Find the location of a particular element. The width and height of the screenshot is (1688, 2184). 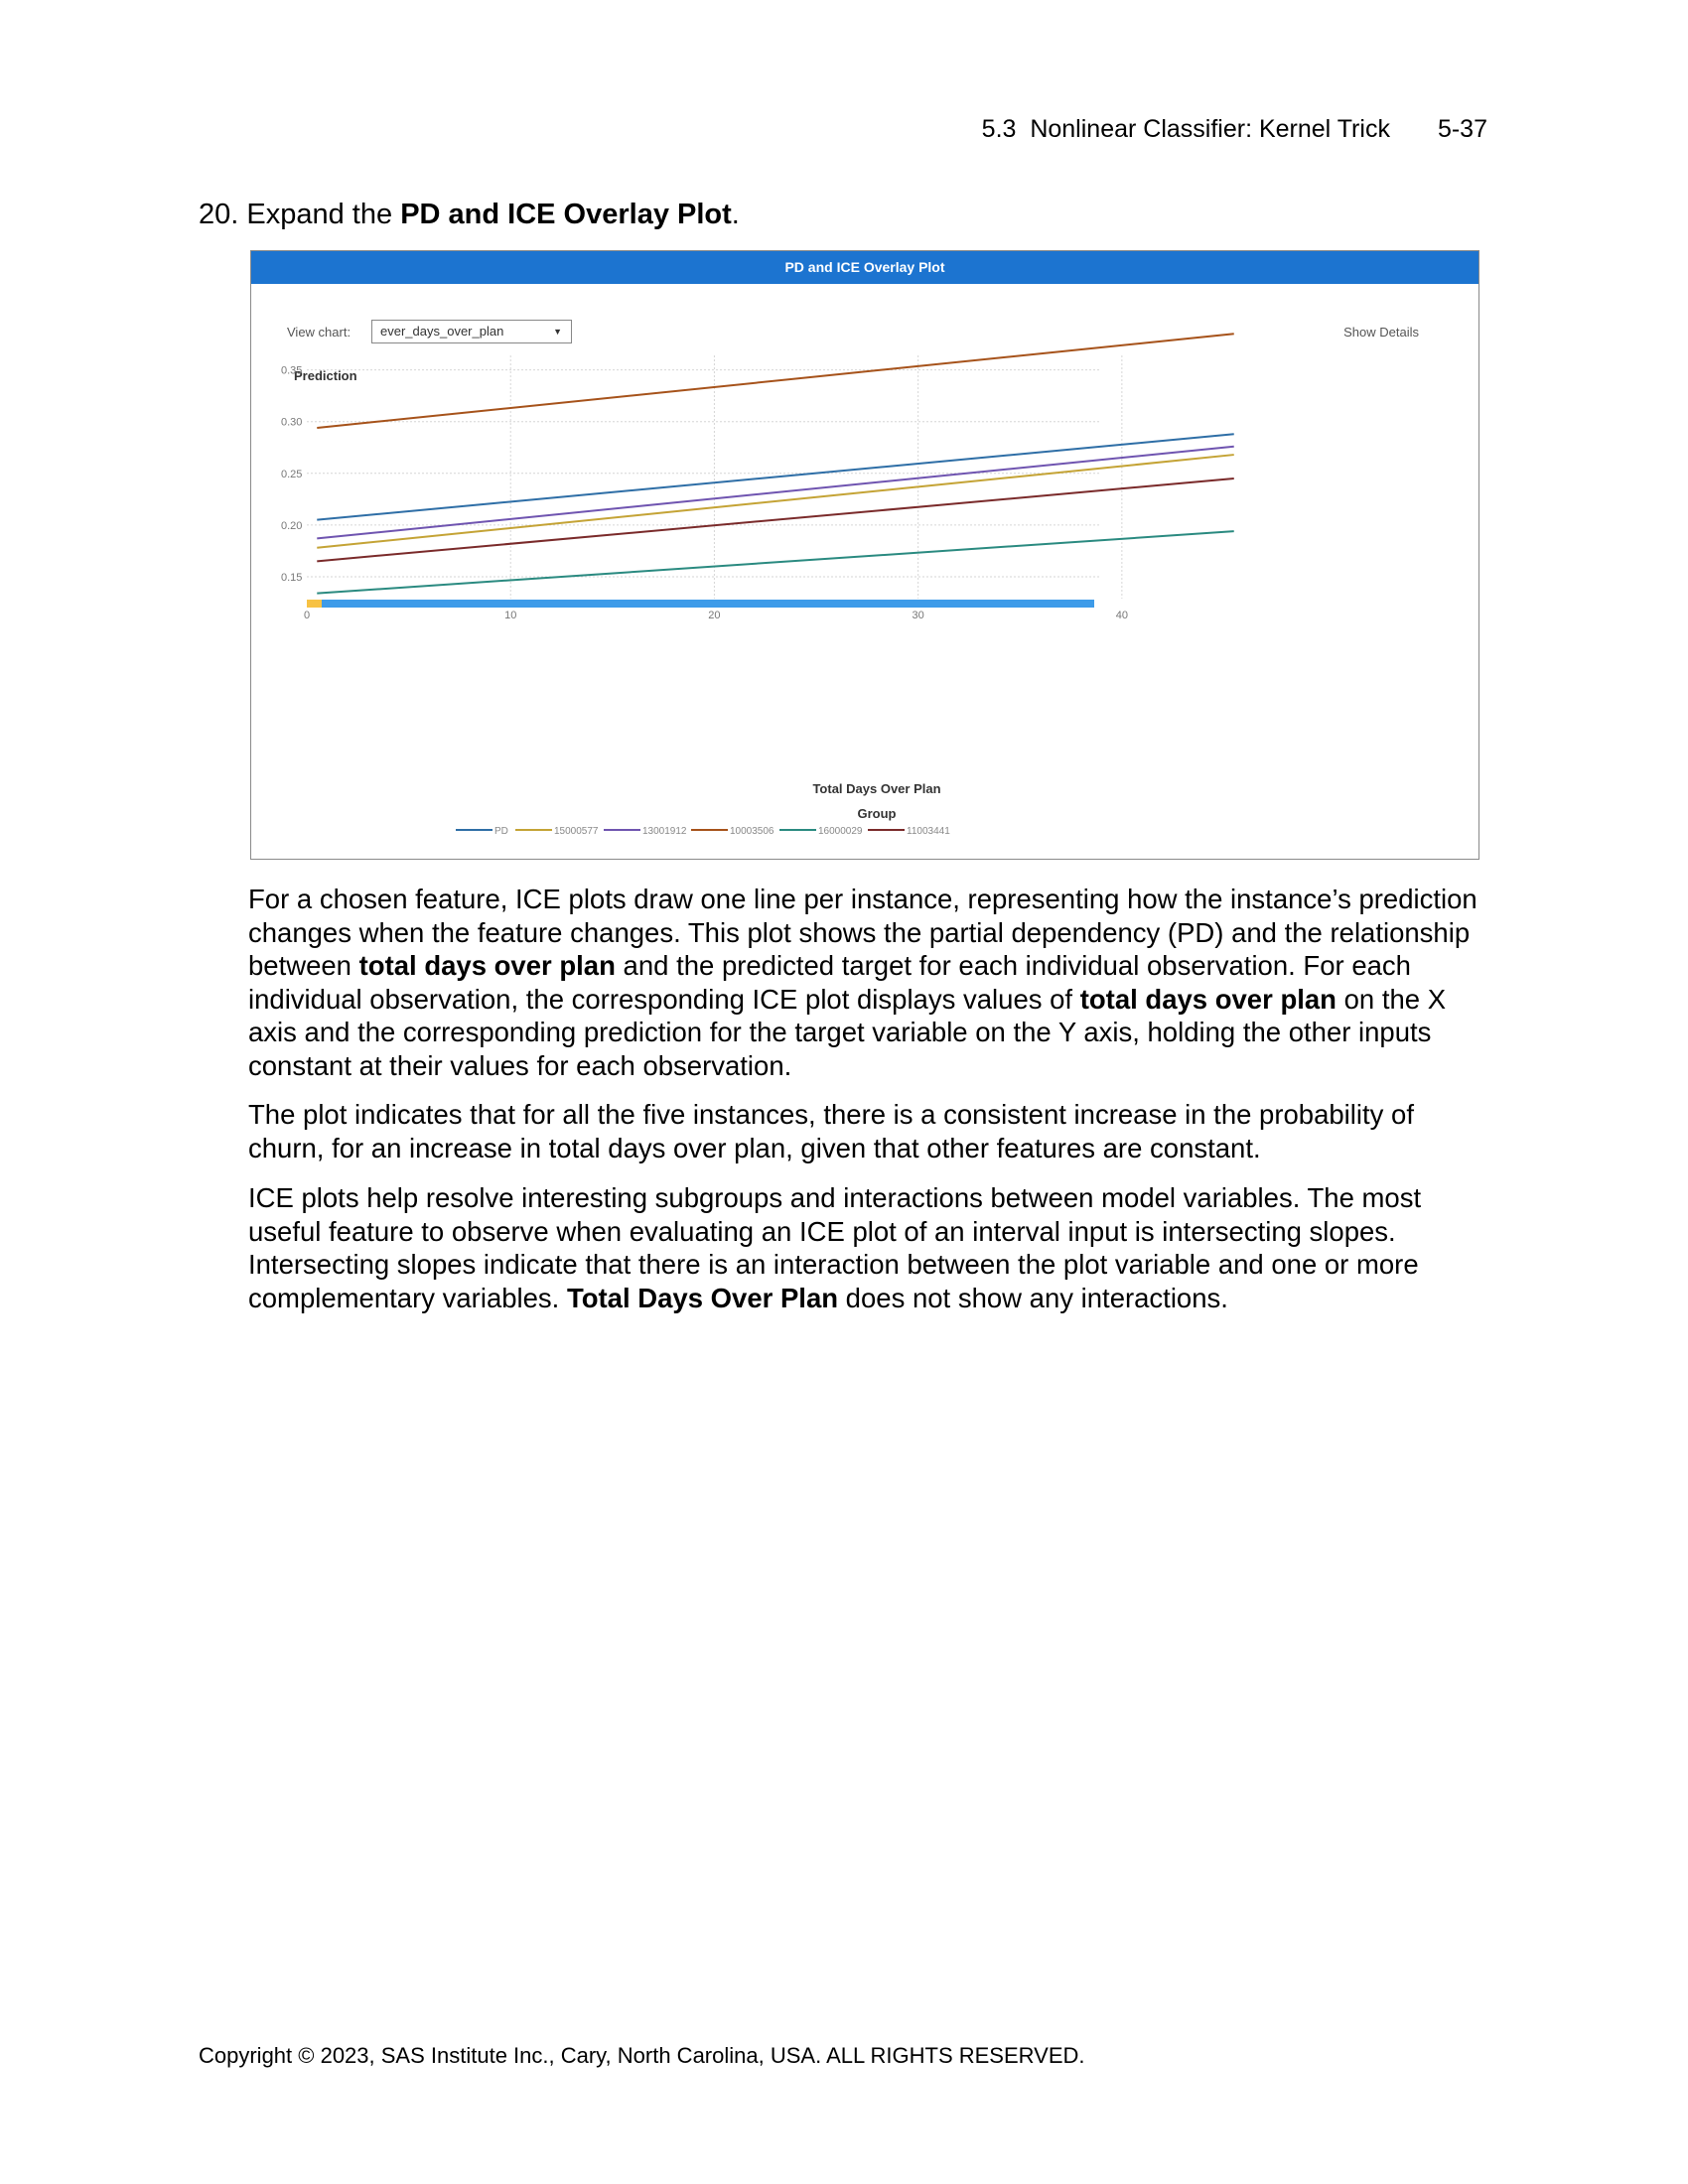

step-bold-text: PD and ICE Overlay Plot is located at coordinates (566, 214).